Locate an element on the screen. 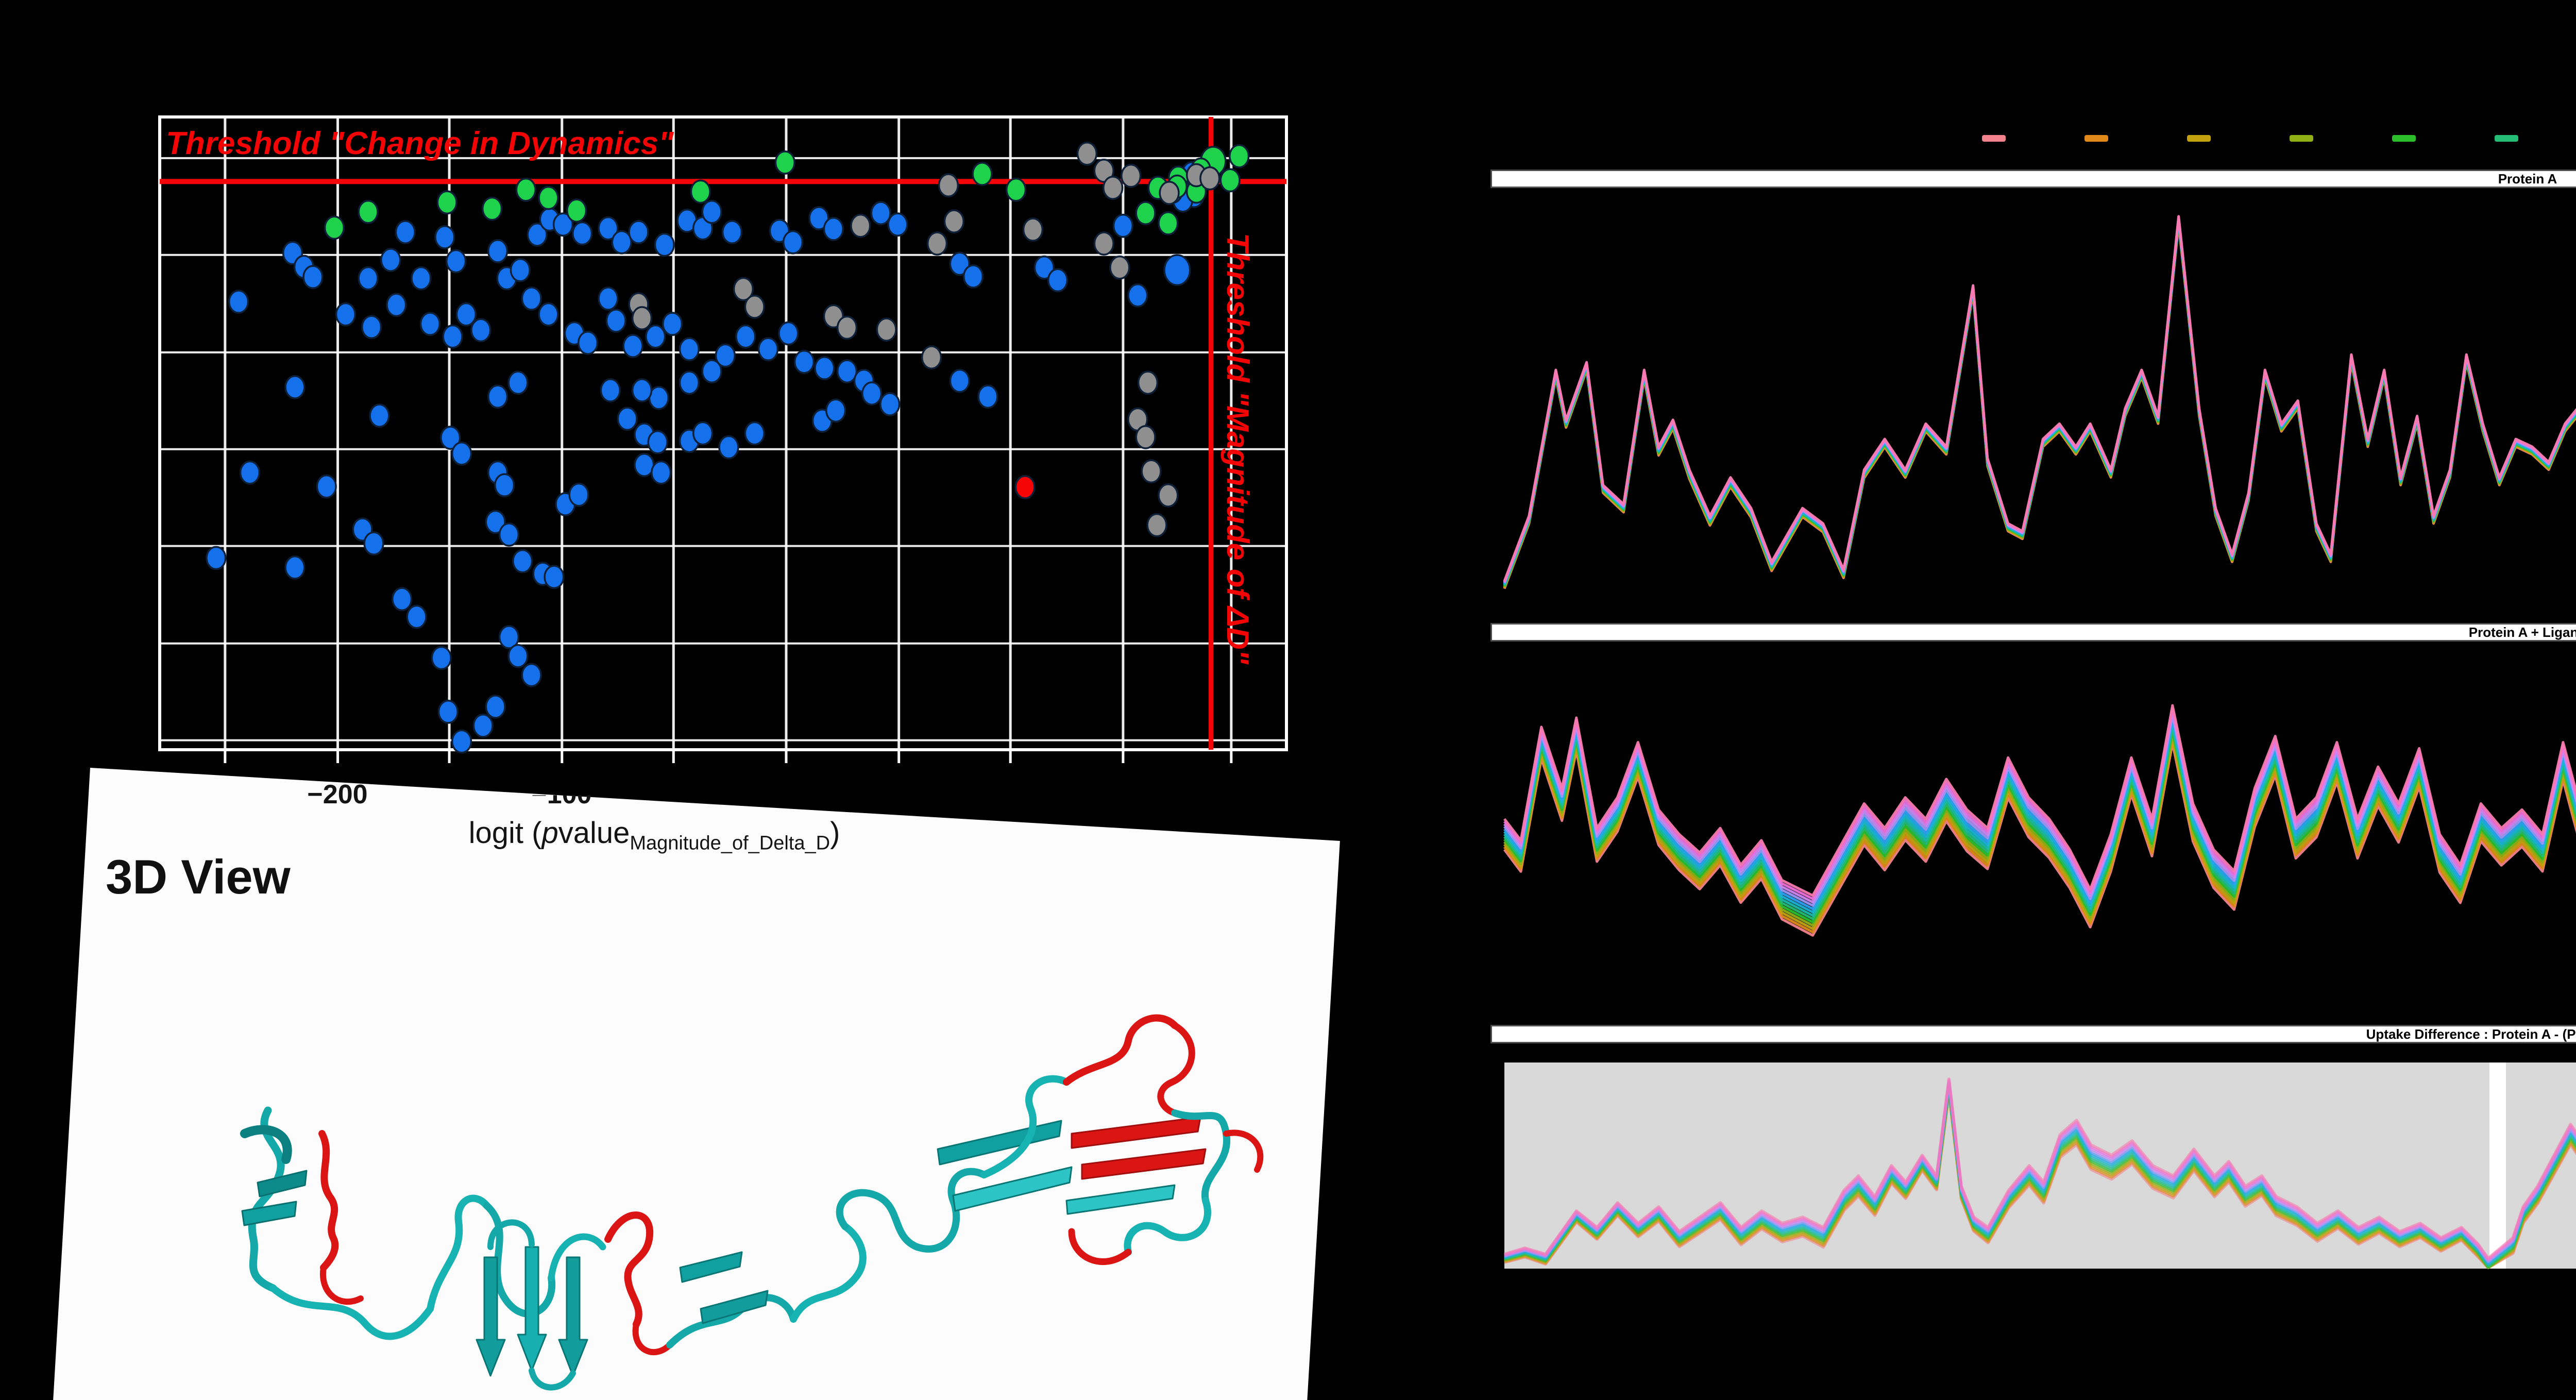  protein-ribbon is located at coordinates (762, 1189).